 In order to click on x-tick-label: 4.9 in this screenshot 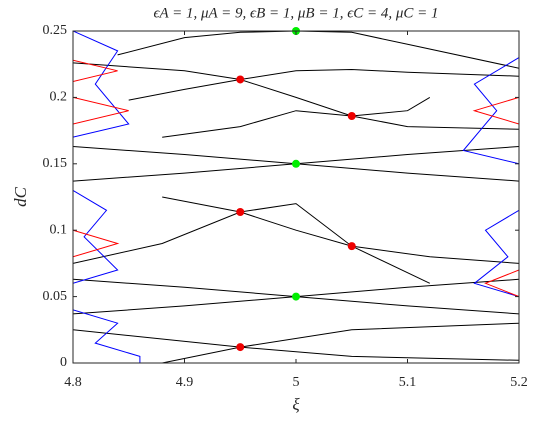, I will do `click(185, 382)`.